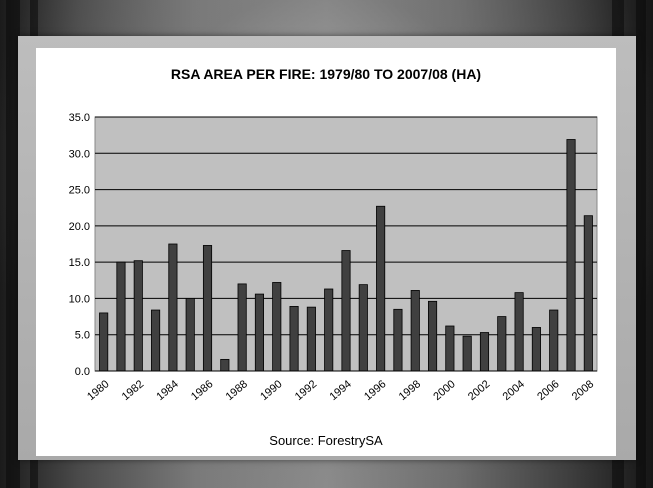 This screenshot has height=488, width=653. I want to click on bar-2002, so click(484, 352).